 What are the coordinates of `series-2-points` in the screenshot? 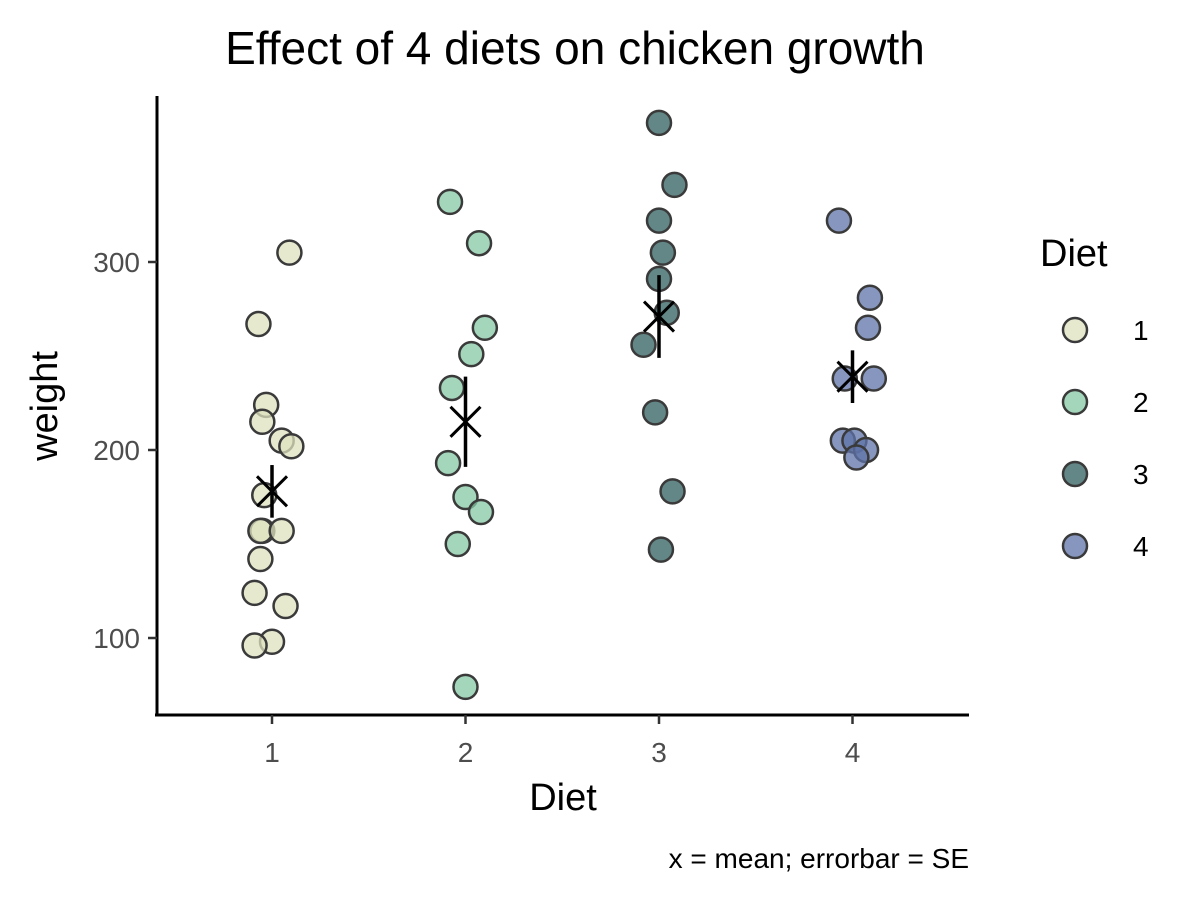 It's located at (466, 444).